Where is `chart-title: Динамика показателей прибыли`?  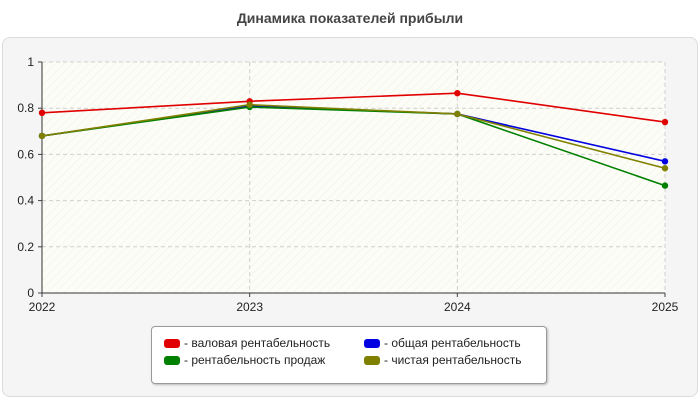
chart-title: Динамика показателей прибыли is located at coordinates (350, 18).